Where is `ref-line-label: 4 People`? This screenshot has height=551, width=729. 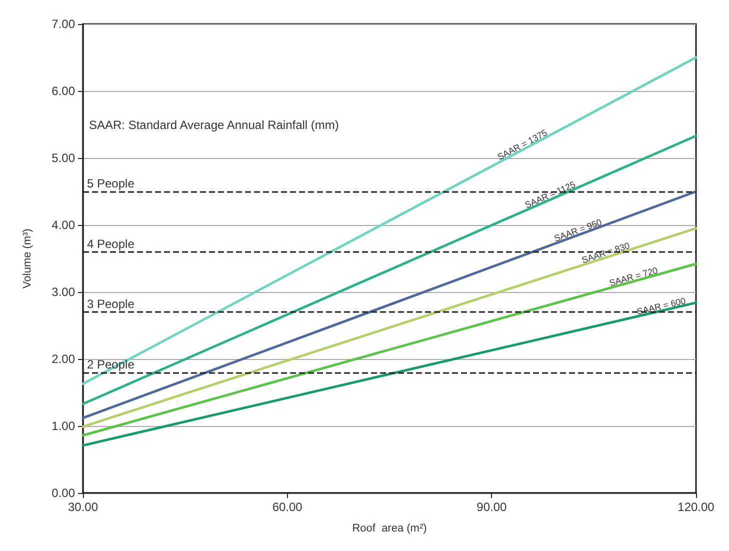
ref-line-label: 4 People is located at coordinates (111, 243).